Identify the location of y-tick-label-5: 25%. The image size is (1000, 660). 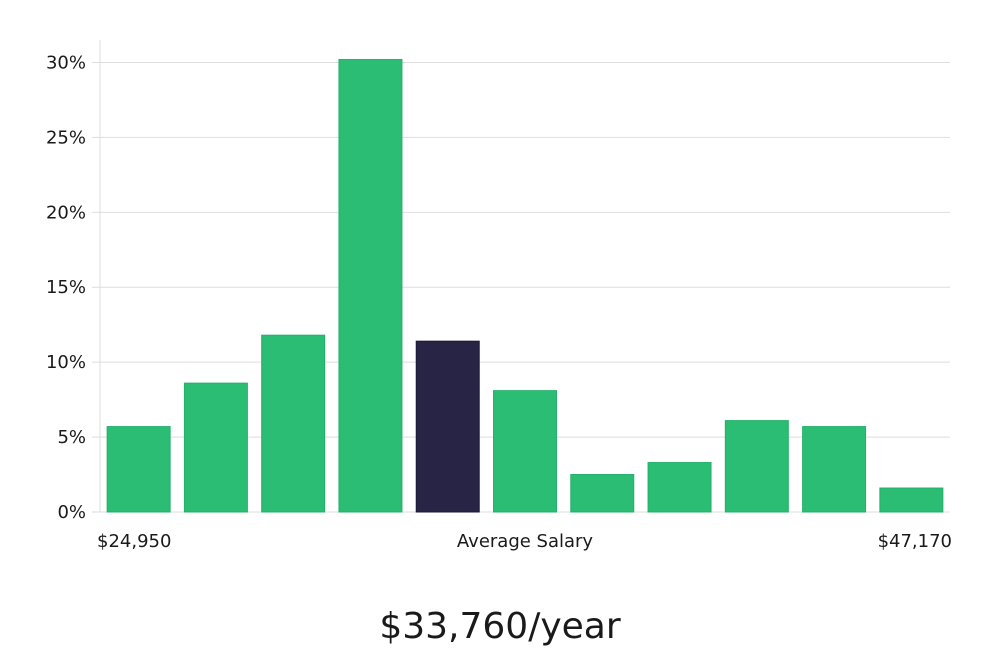
(66, 137).